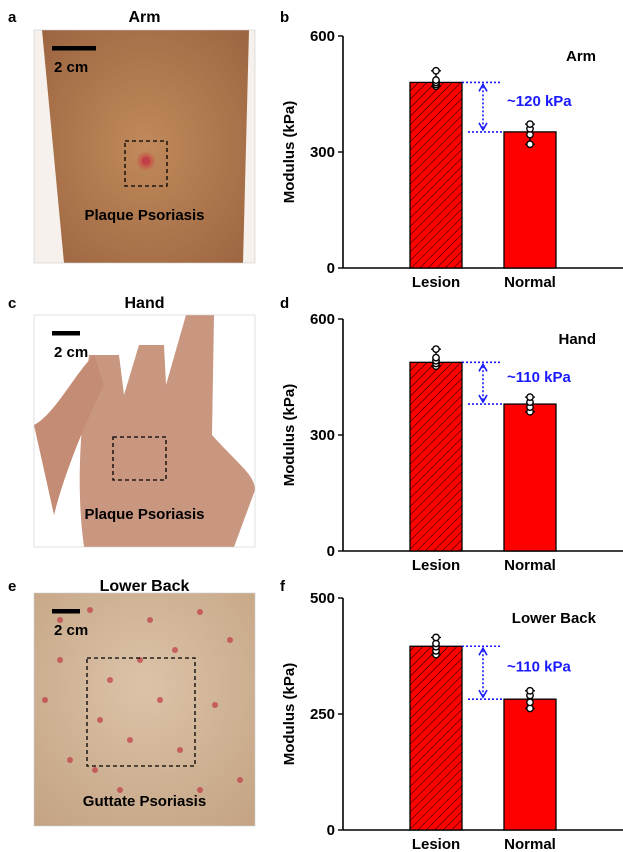 The image size is (623, 852). What do you see at coordinates (284, 17) in the screenshot?
I see `panel-letter: b` at bounding box center [284, 17].